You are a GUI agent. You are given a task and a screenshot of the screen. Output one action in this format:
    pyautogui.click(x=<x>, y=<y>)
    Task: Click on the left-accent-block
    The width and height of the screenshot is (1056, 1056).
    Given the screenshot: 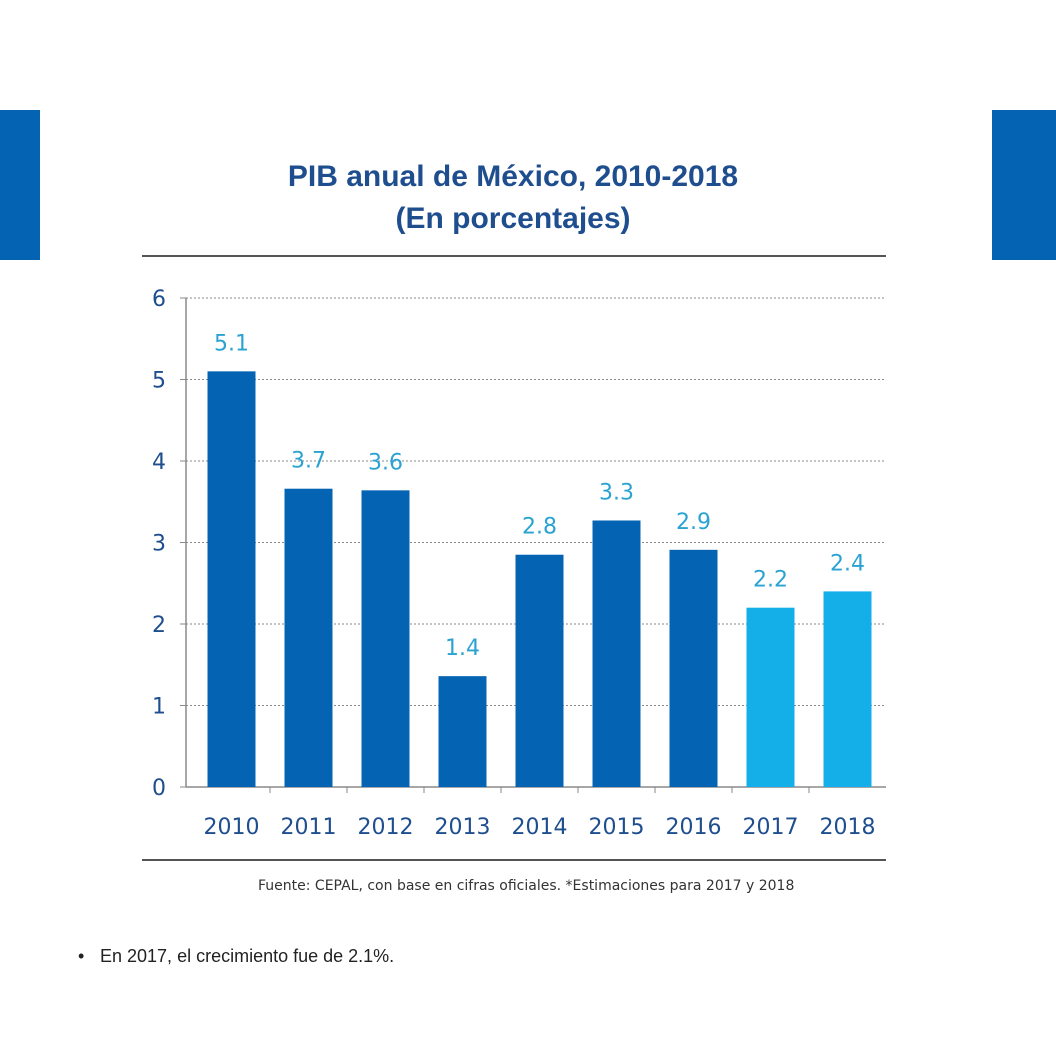 What is the action you would take?
    pyautogui.click(x=20, y=185)
    